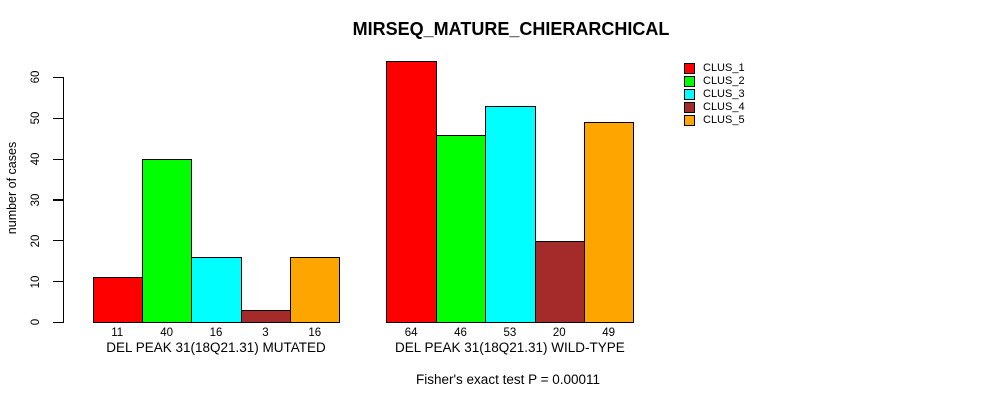 This screenshot has height=400, width=990. Describe the element at coordinates (117, 300) in the screenshot. I see `bar-clus_1-group1` at that location.